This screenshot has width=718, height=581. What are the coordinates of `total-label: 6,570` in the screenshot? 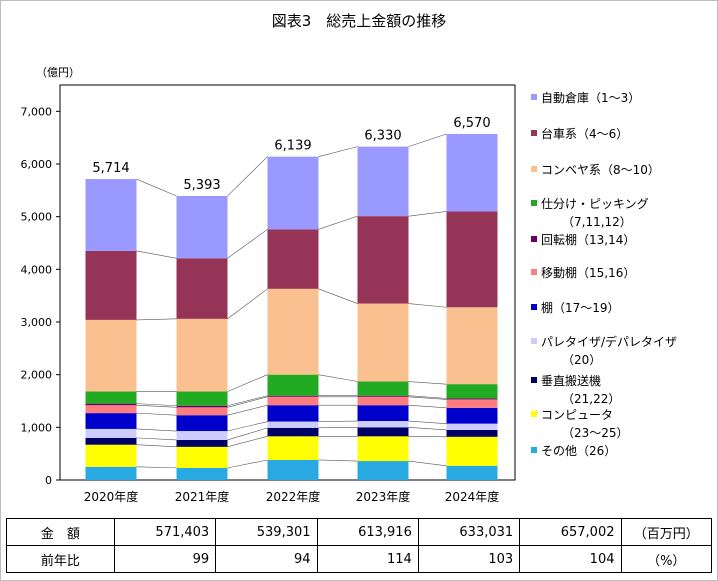 It's located at (471, 123).